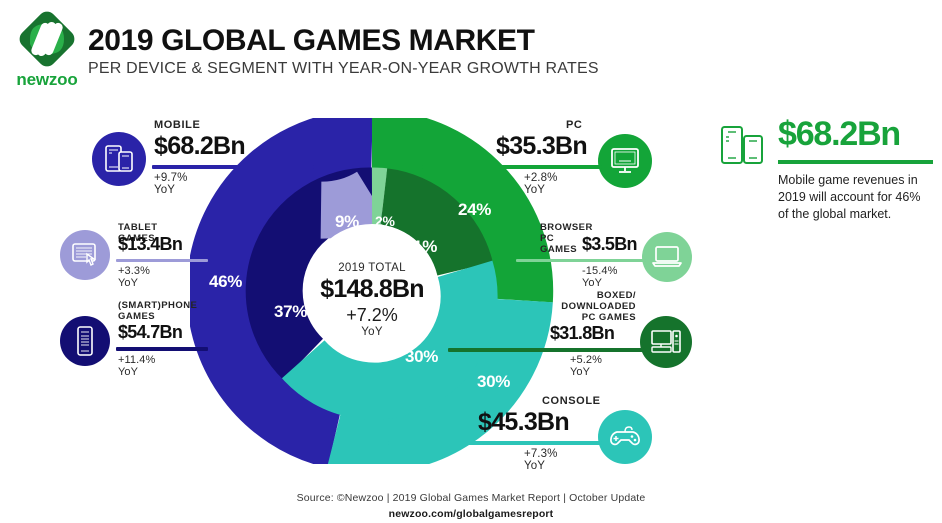 This screenshot has height=523, width=942. I want to click on pc-value: $35.3Bn, so click(542, 146).